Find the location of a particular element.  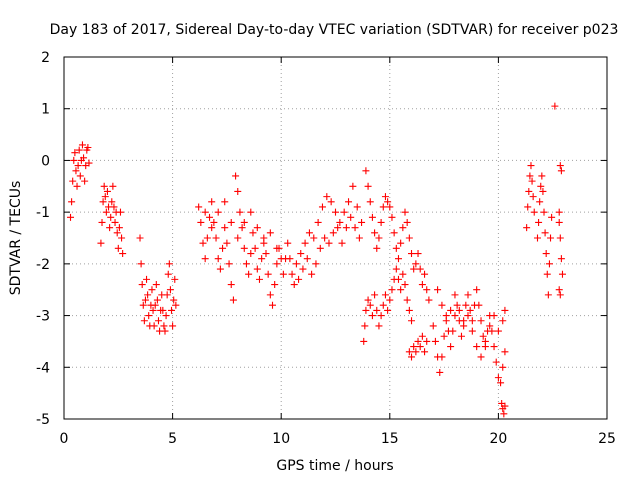

y-tick-labels: -5 -4 -3 -2 -1 0 1 2 is located at coordinates (43, 239).